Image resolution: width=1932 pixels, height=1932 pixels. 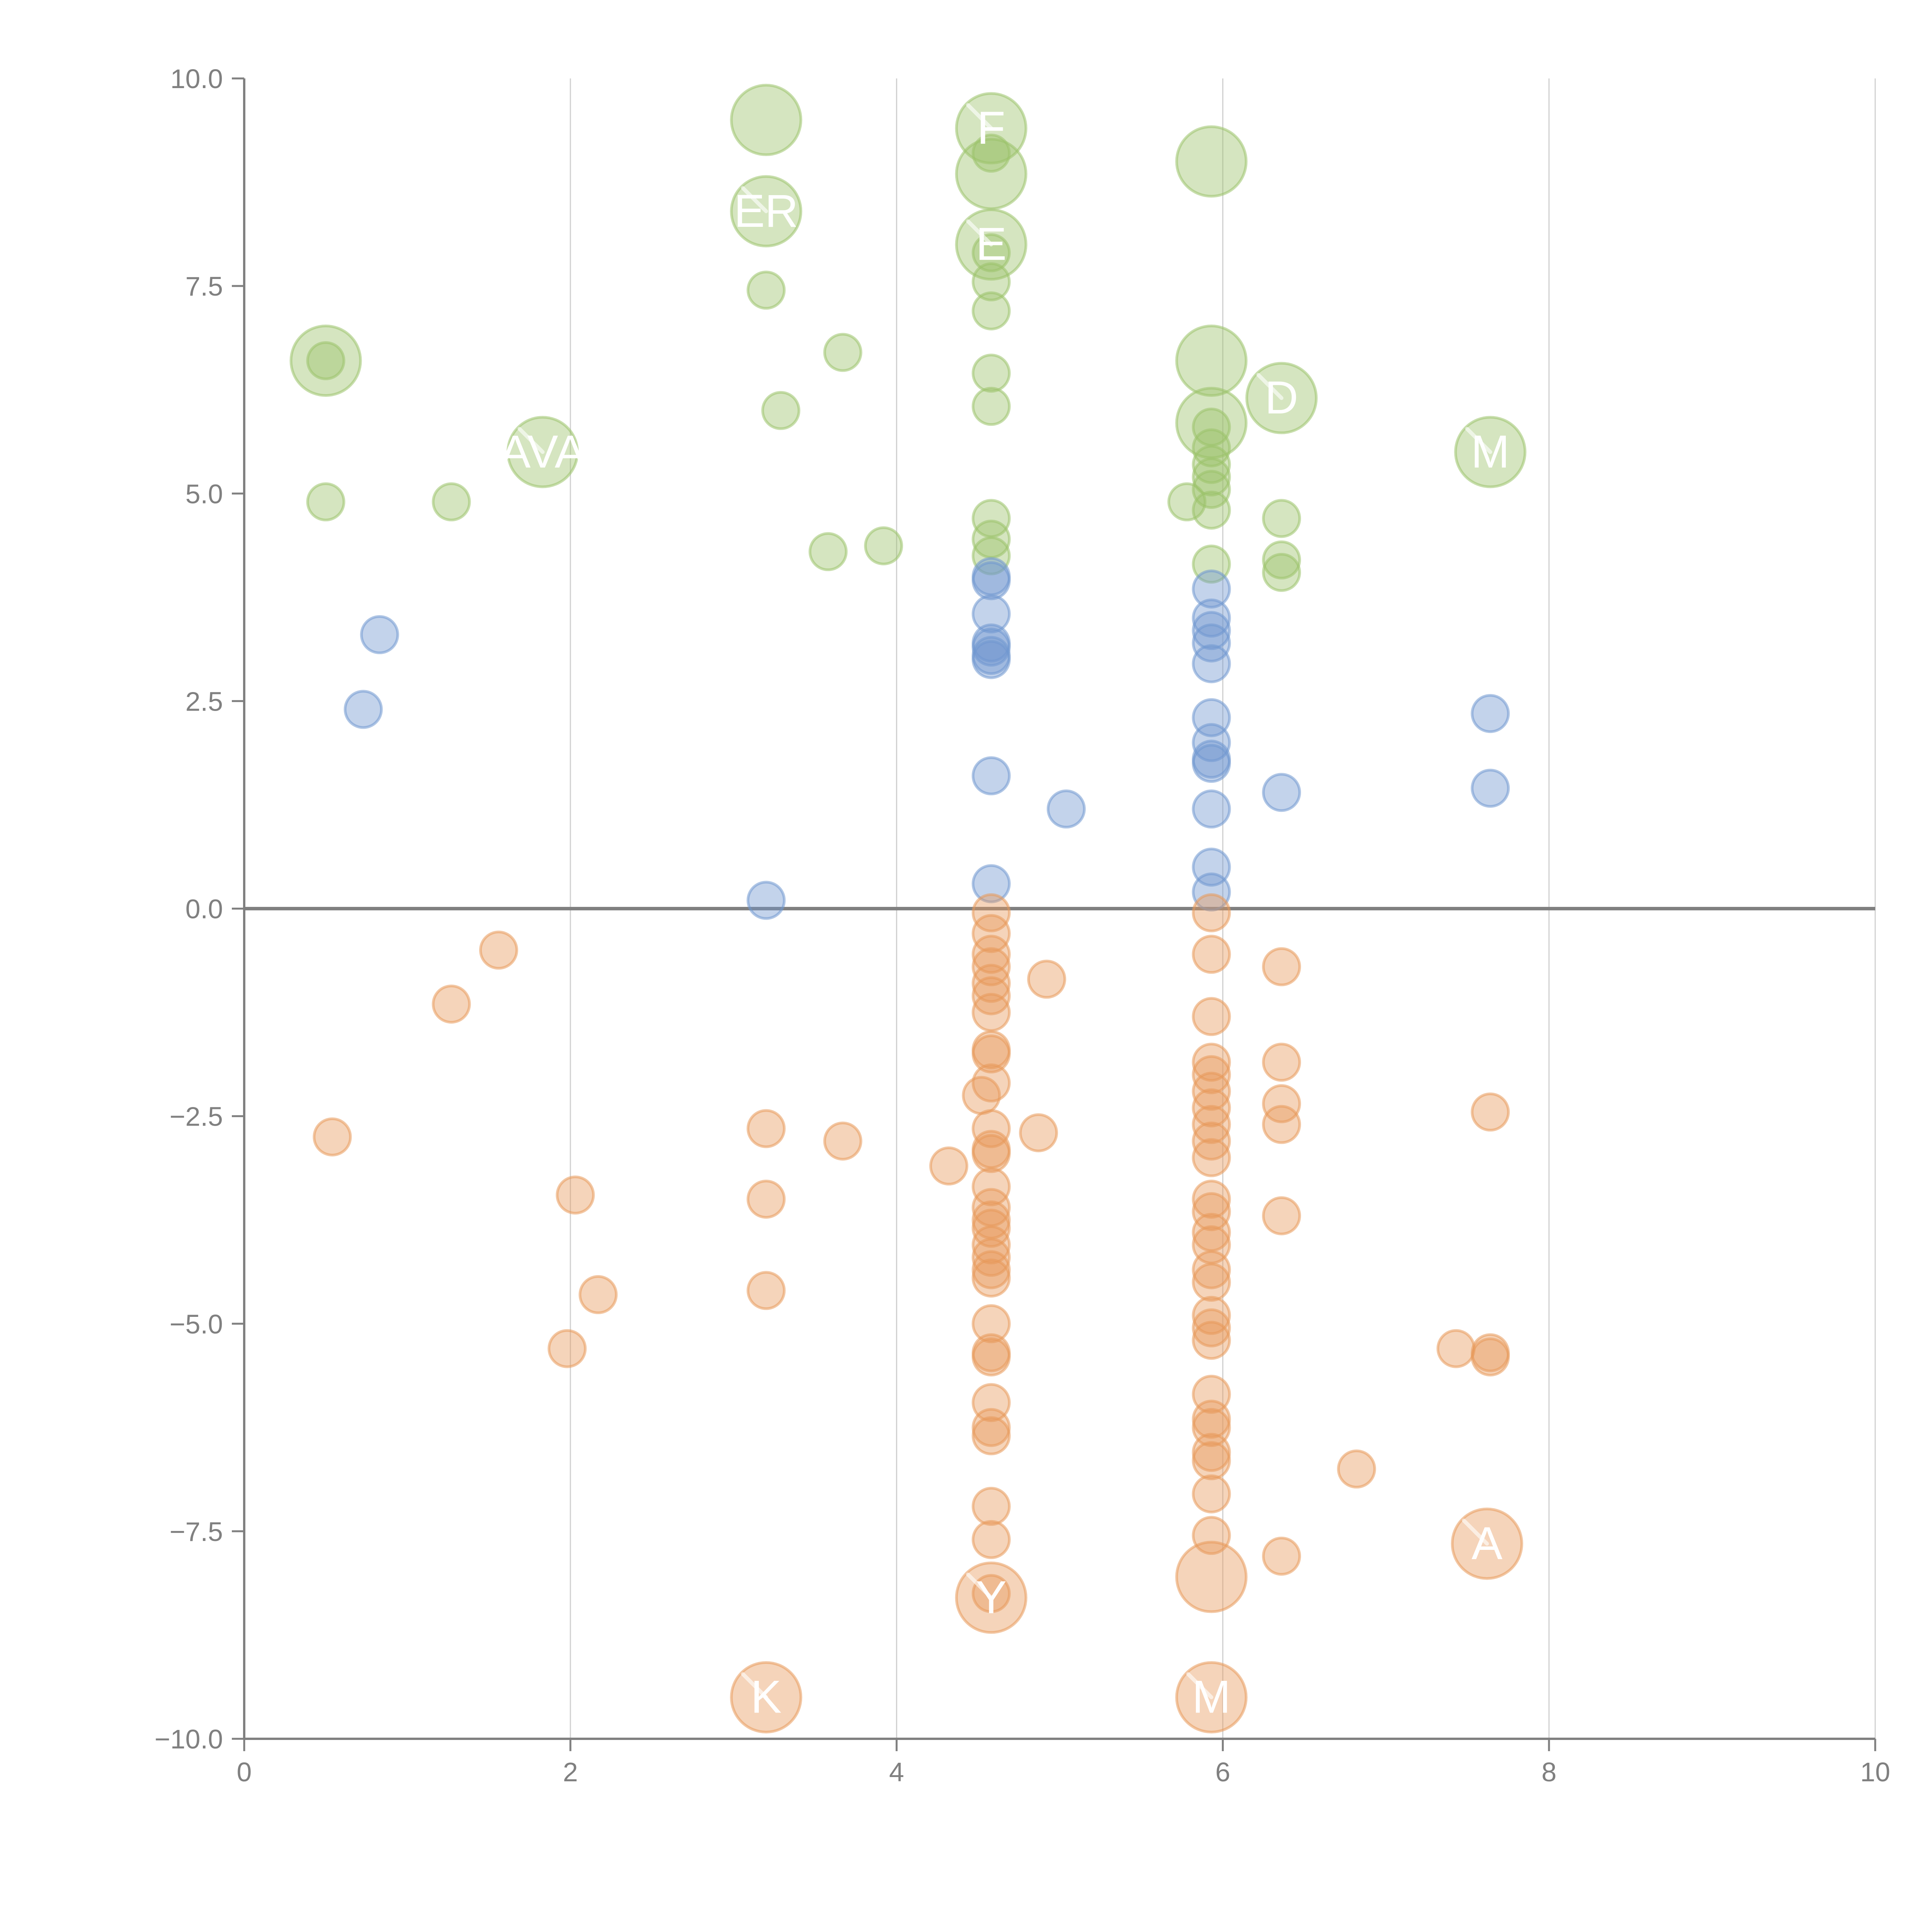 What do you see at coordinates (1222, 1772) in the screenshot?
I see `x-tick-label: 6` at bounding box center [1222, 1772].